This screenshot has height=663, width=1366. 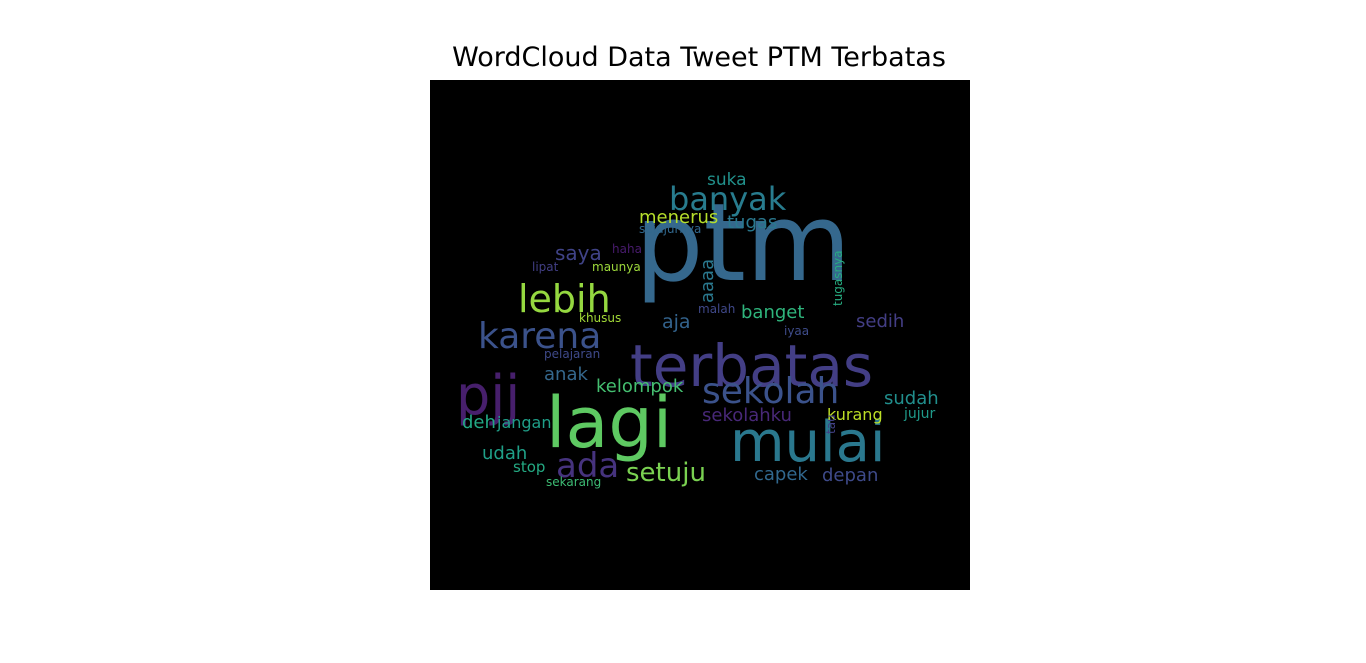 What do you see at coordinates (573, 482) in the screenshot?
I see `word-sekarang: sekarang` at bounding box center [573, 482].